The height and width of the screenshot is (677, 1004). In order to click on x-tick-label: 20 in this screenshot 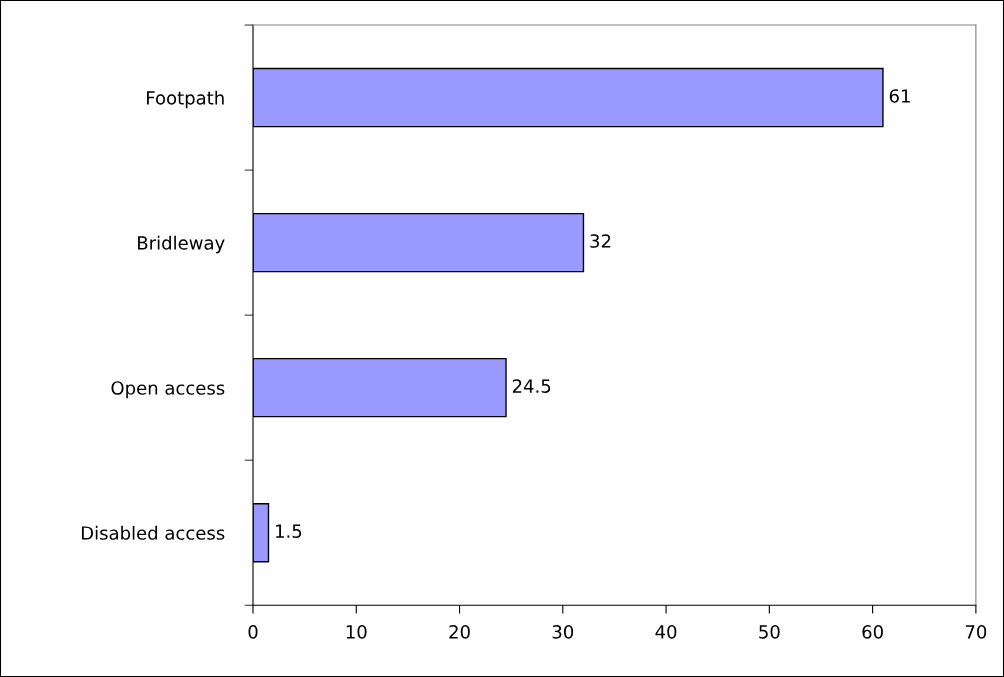, I will do `click(459, 632)`.